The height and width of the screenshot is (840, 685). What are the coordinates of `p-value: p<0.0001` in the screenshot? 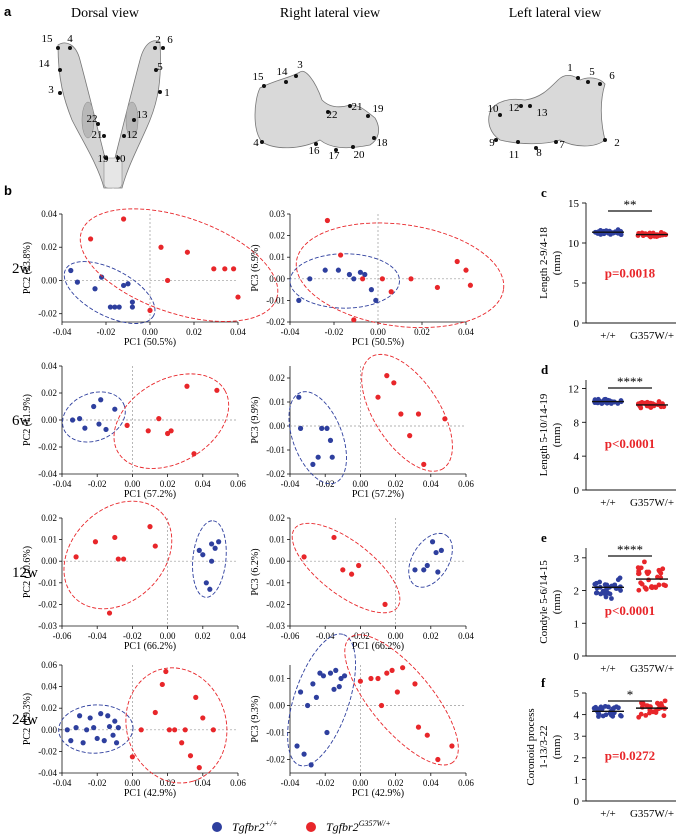 It's located at (630, 610).